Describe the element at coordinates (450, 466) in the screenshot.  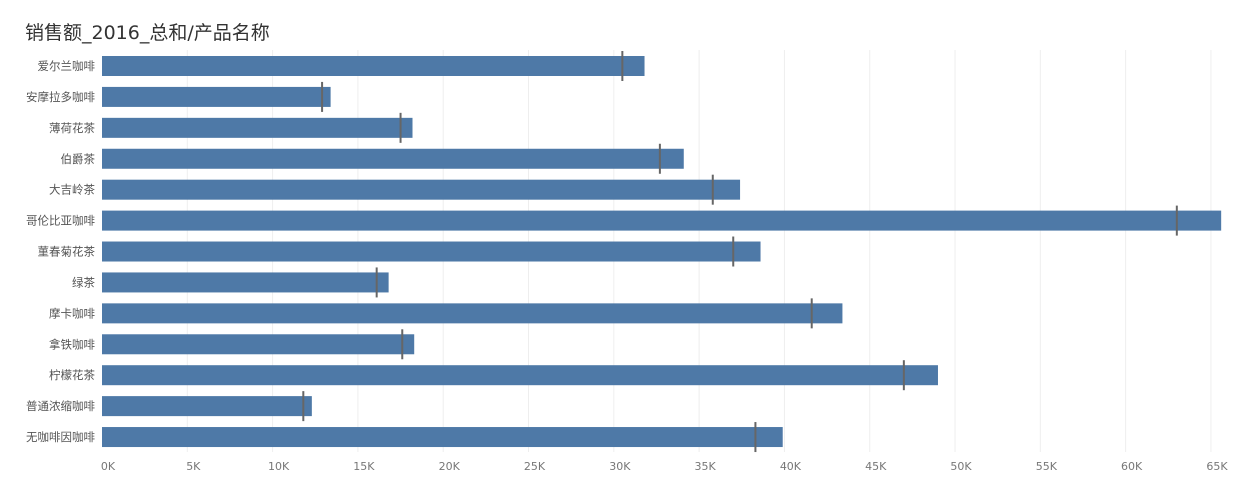
I see `x-tick-label: 20K` at that location.